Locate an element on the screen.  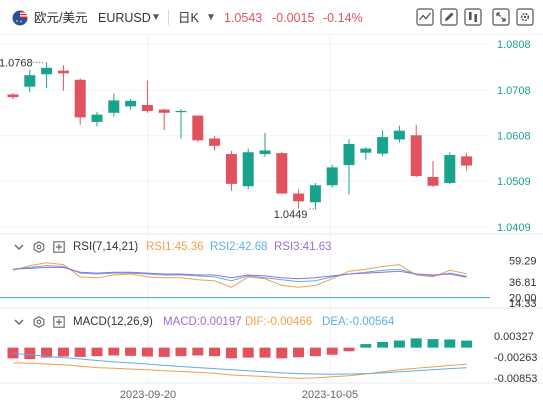
rsi-axis-label: 14.33 is located at coordinates (523, 304).